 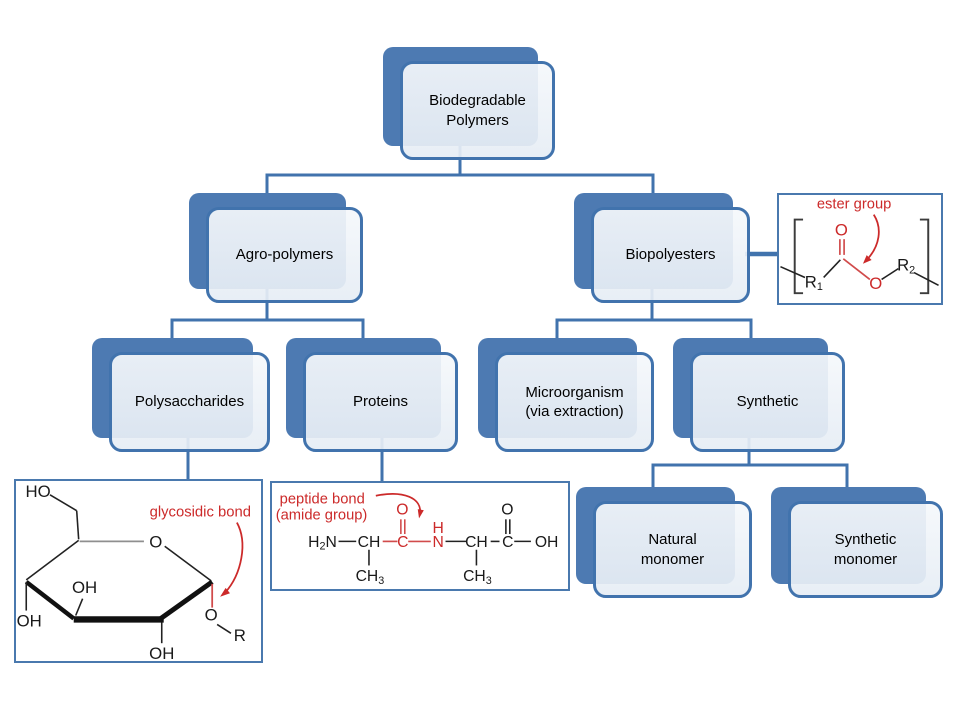 I want to click on glucose-structure-drawing: glycosidic bond HO O OH OH OH O R, so click(x=134, y=571).